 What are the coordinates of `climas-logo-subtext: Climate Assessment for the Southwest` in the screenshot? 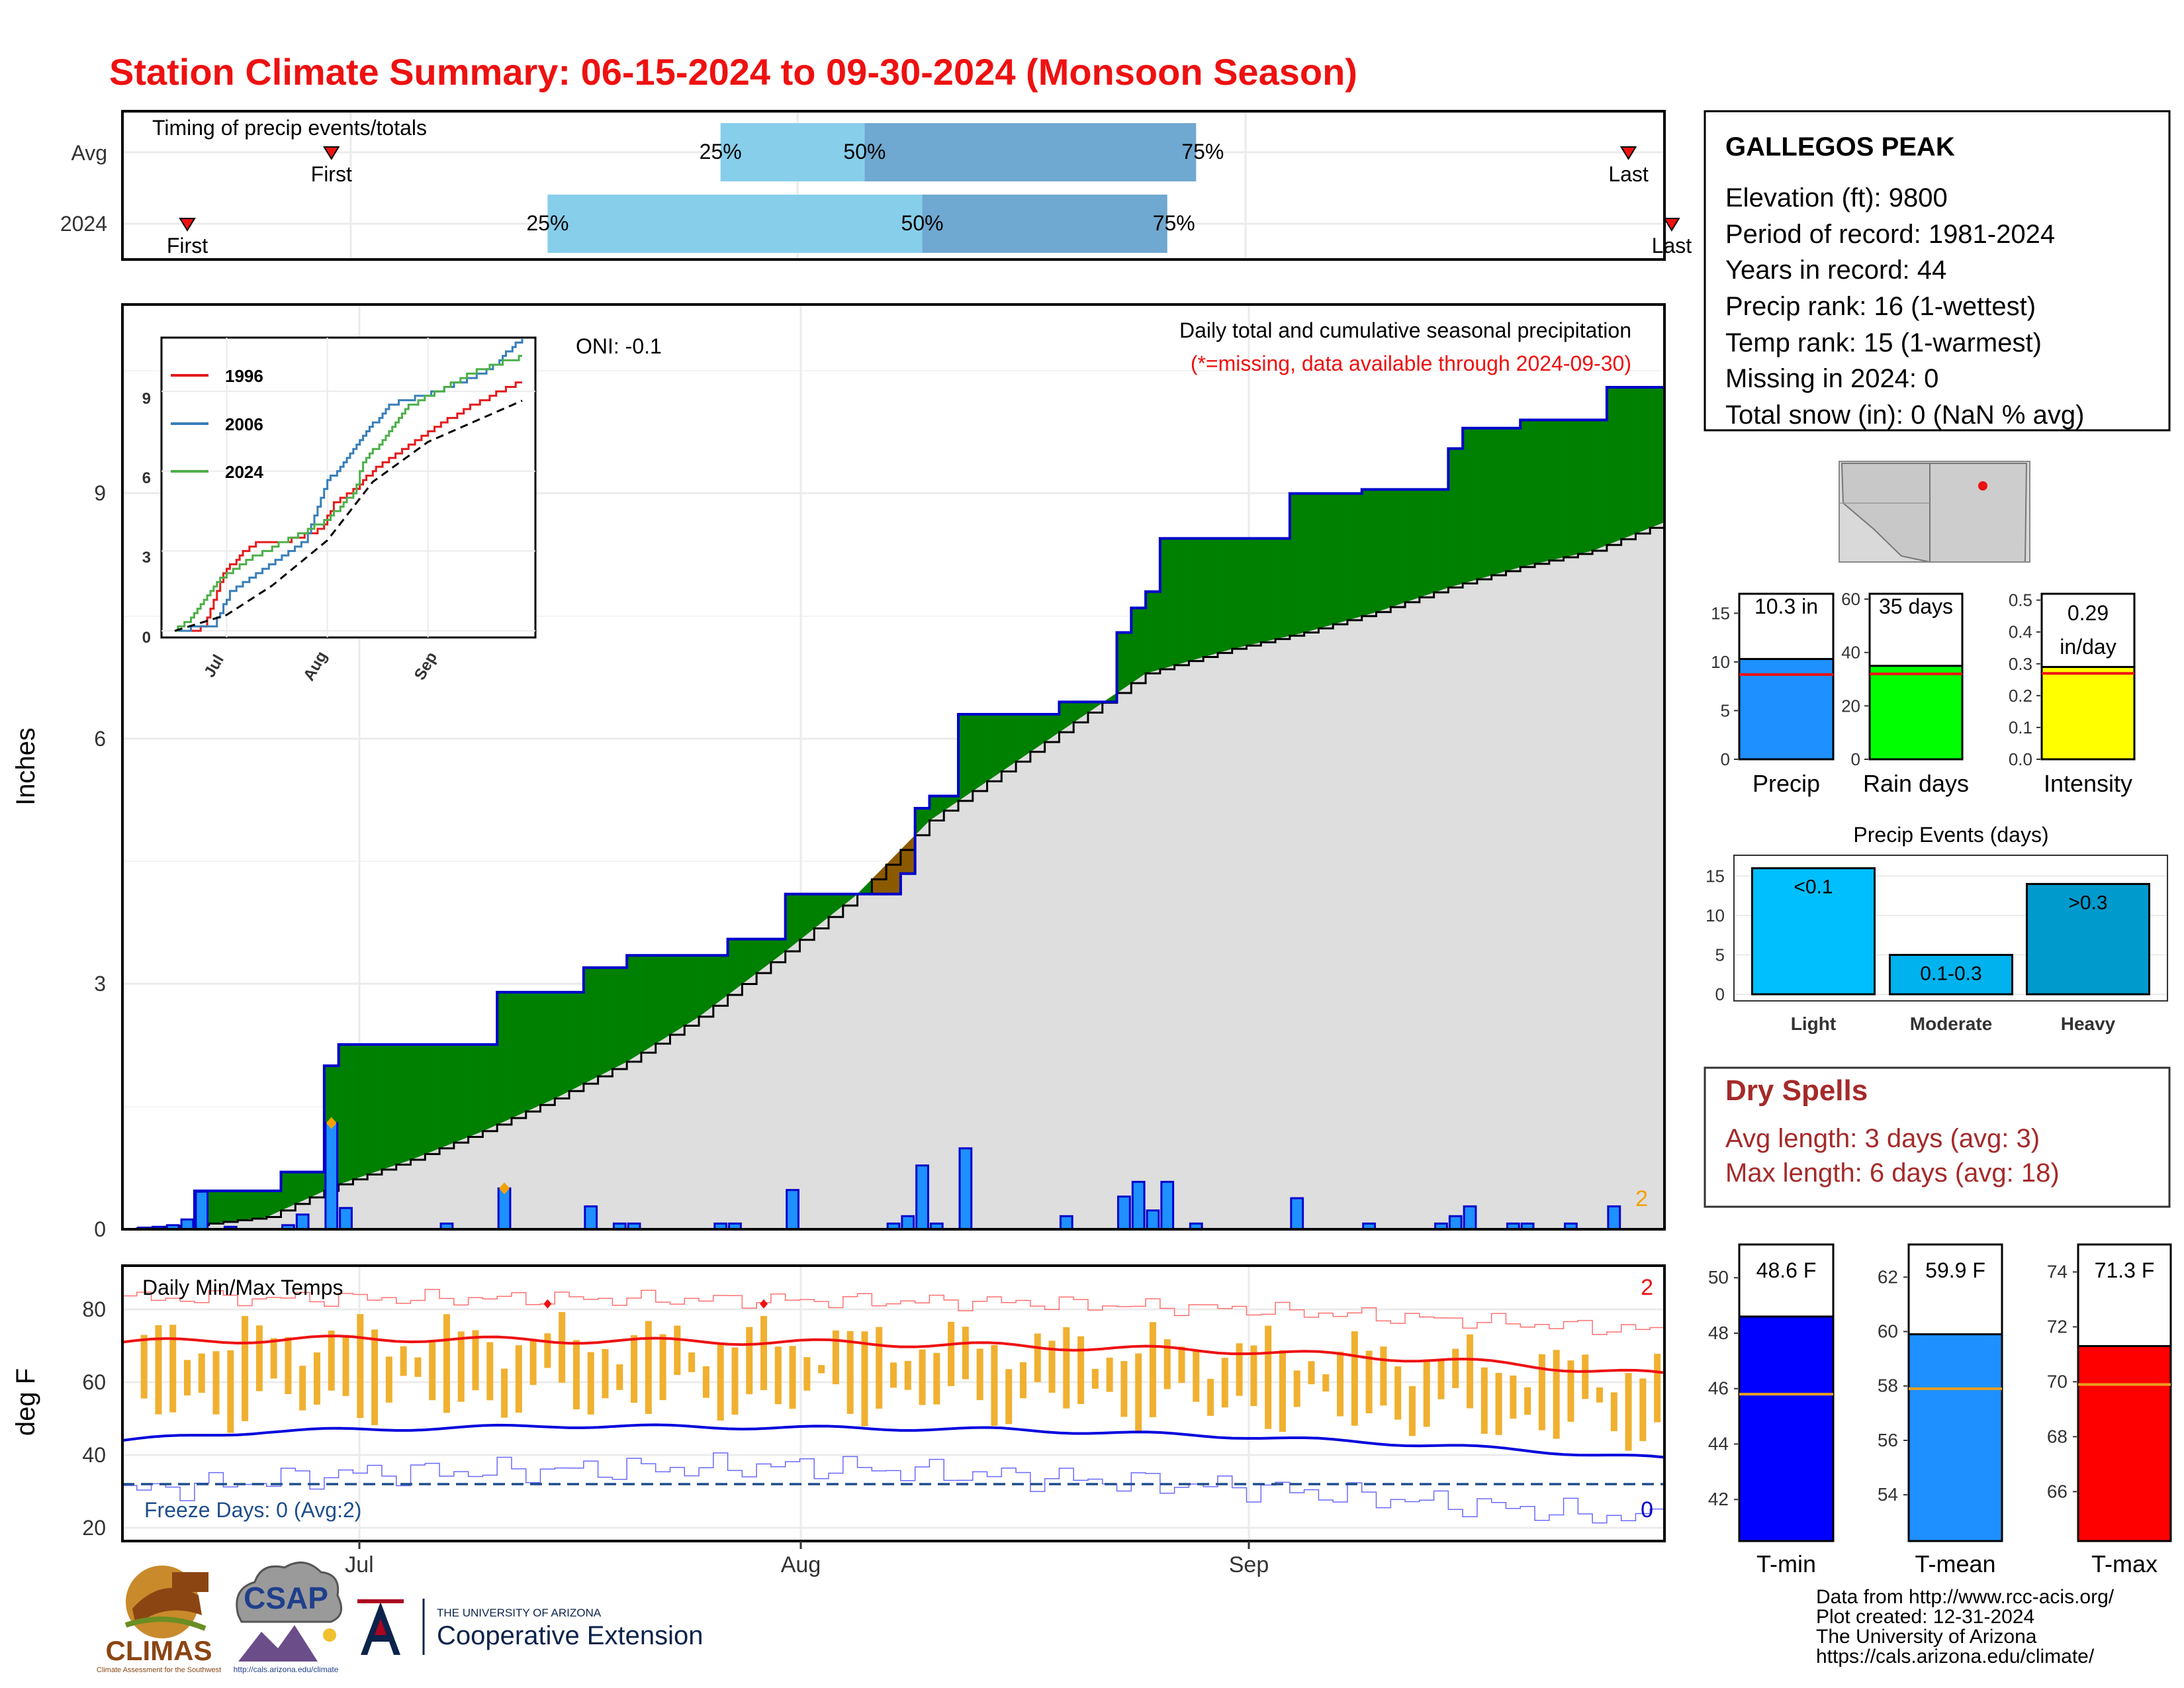 It's located at (159, 1670).